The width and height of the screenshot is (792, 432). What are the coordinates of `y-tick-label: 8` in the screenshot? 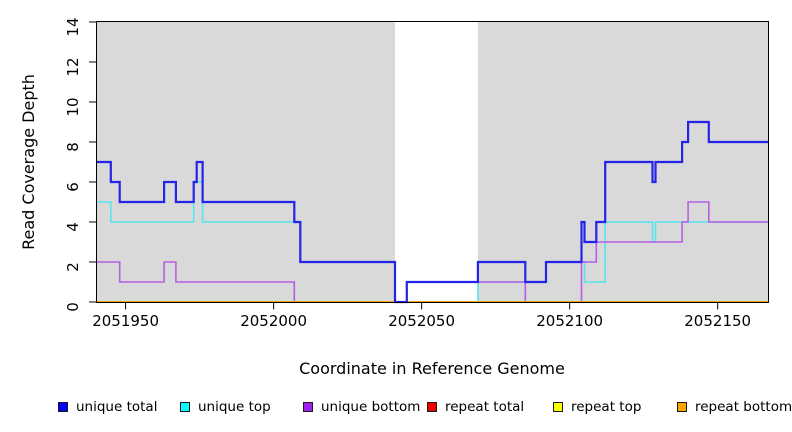 It's located at (73, 147).